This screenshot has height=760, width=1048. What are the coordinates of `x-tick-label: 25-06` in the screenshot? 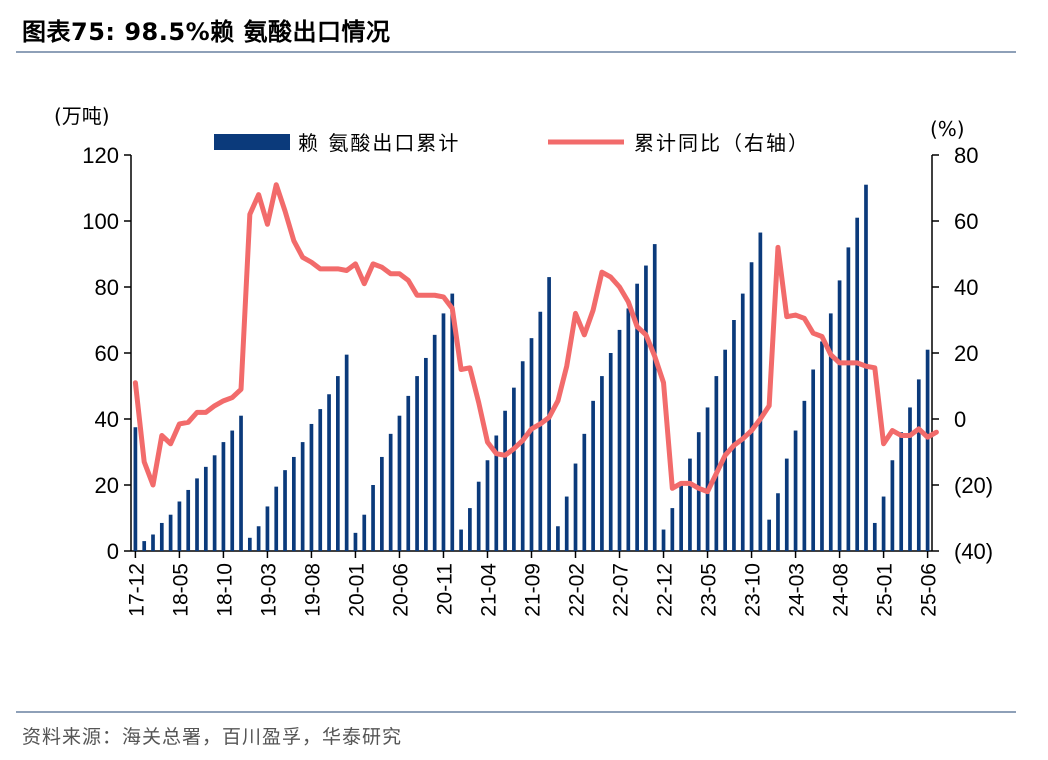 It's located at (929, 590).